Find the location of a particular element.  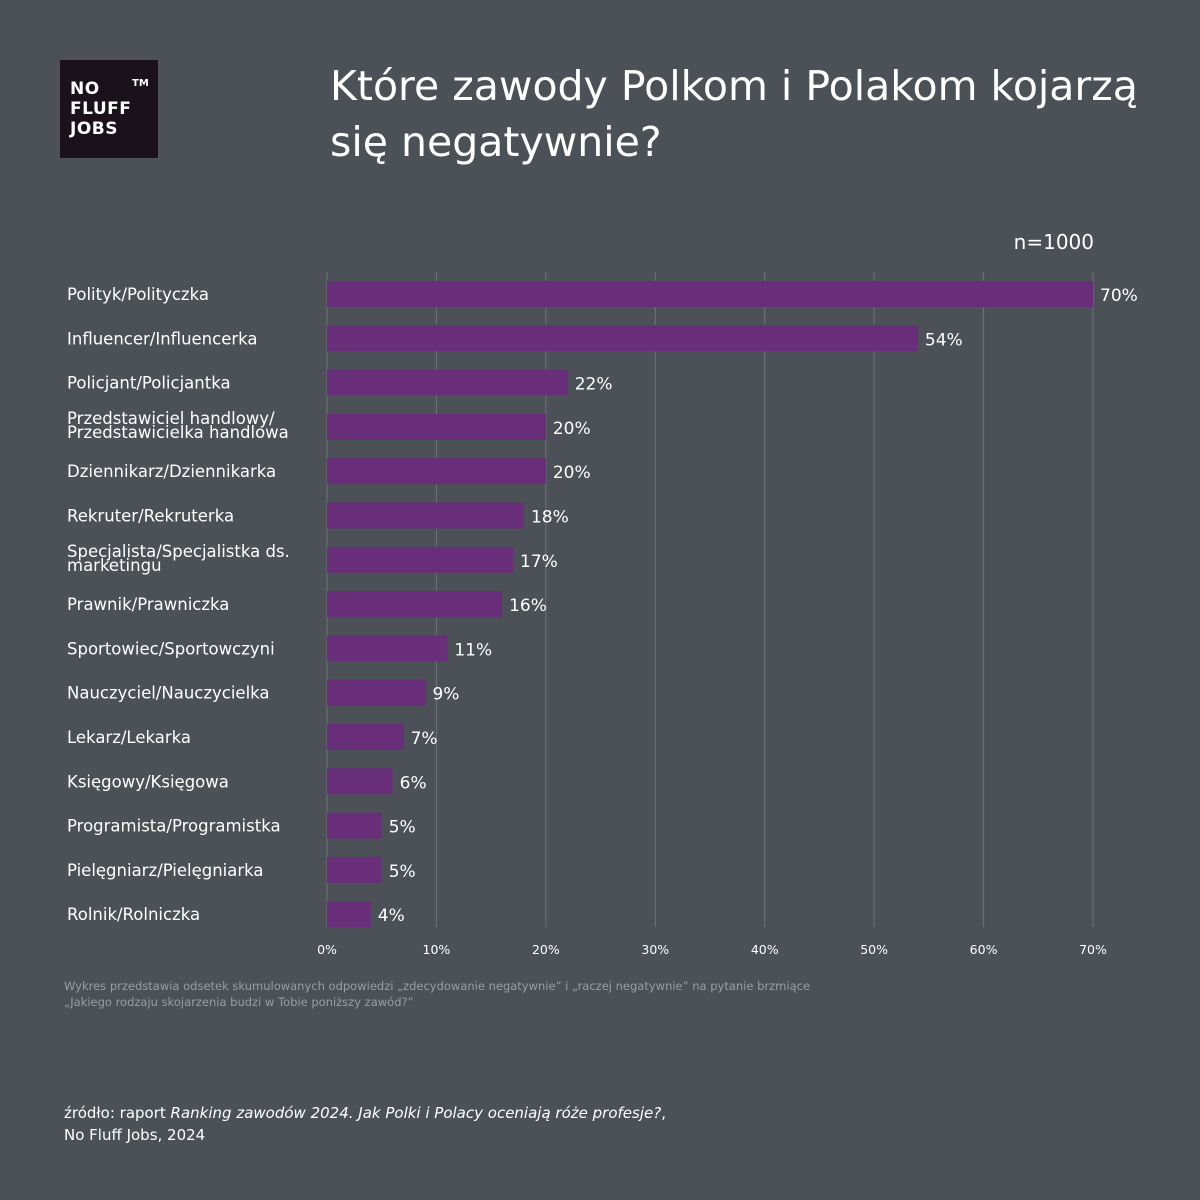

category-label: Nauczyciel/Nauczycielka is located at coordinates (168, 693).